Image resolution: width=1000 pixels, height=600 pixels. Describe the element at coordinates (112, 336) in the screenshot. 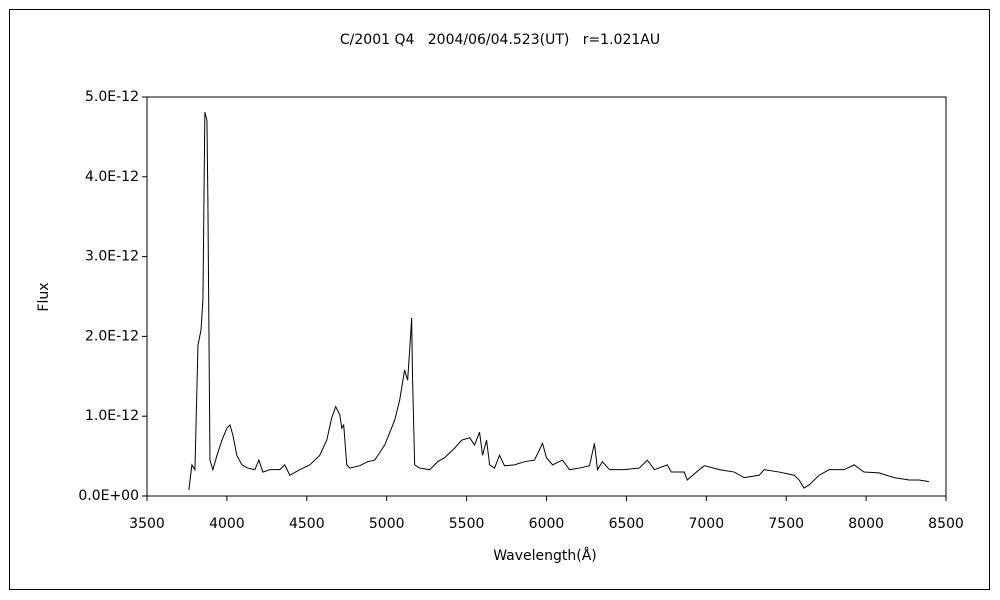

I see `y-tick-label: 2.0E-12` at that location.